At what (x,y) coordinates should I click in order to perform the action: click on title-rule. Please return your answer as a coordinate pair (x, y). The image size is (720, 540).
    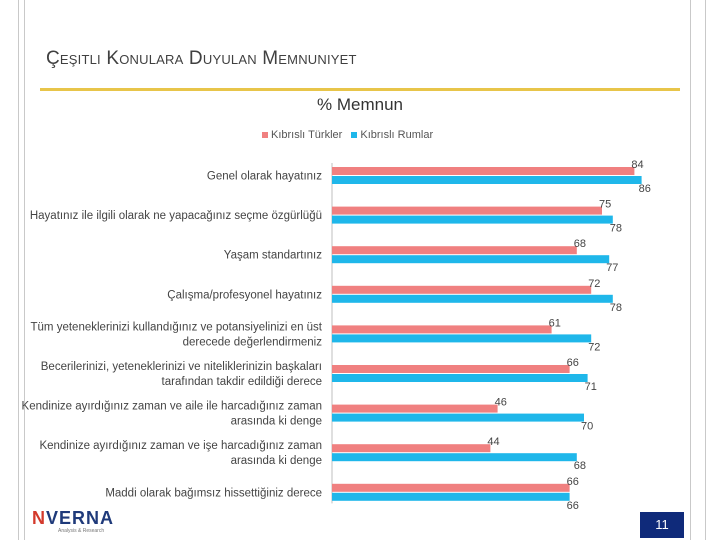
    Looking at the image, I should click on (360, 89).